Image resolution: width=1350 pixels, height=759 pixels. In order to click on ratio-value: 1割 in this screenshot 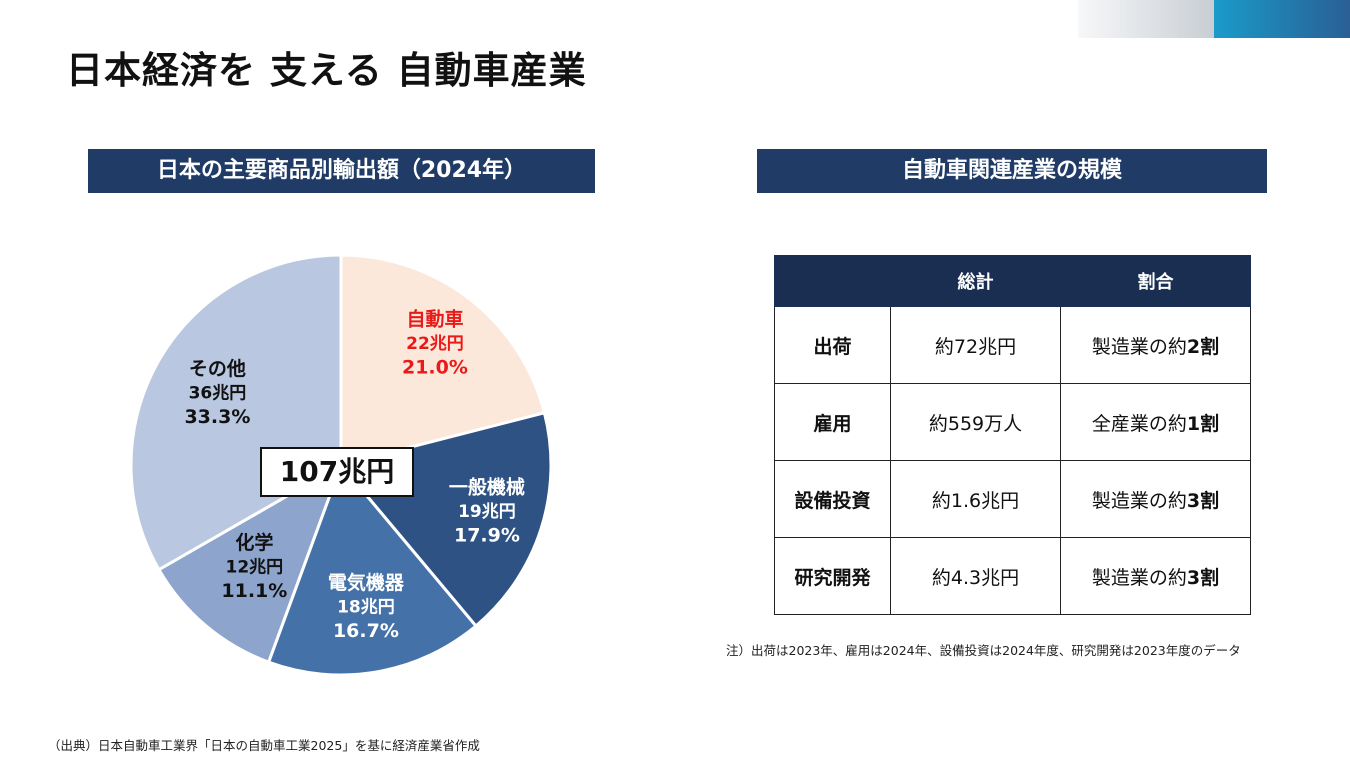, I will do `click(1203, 423)`.